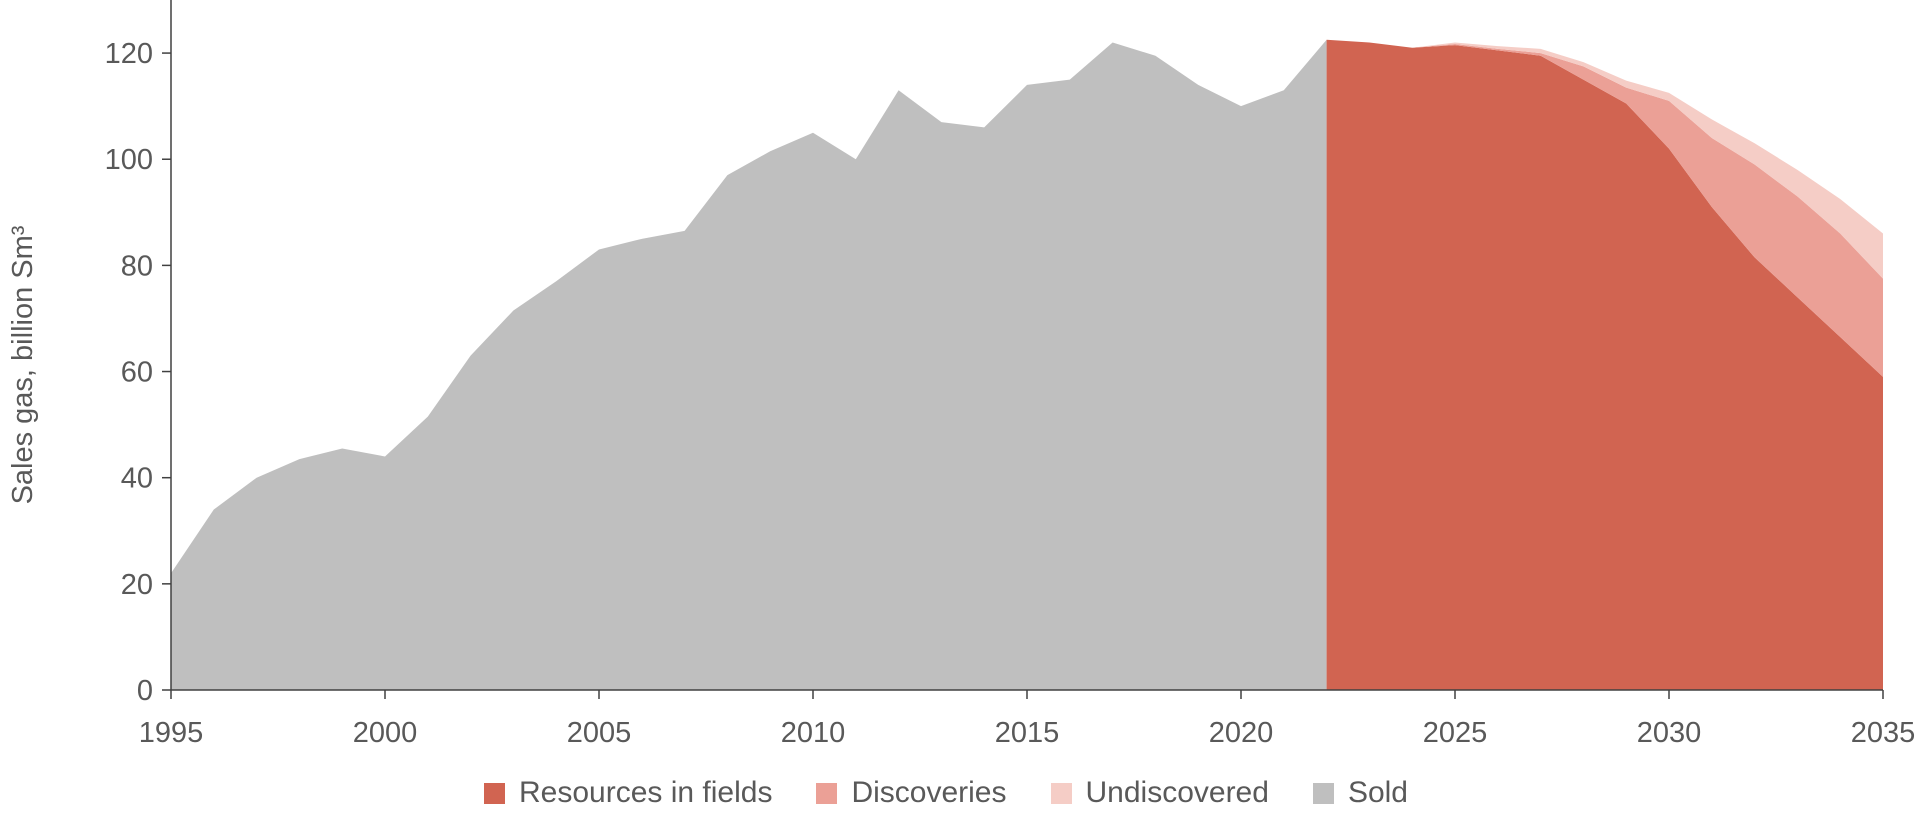  I want to click on y-axis-title: Sales gas, billion Sm³, so click(23, 364).